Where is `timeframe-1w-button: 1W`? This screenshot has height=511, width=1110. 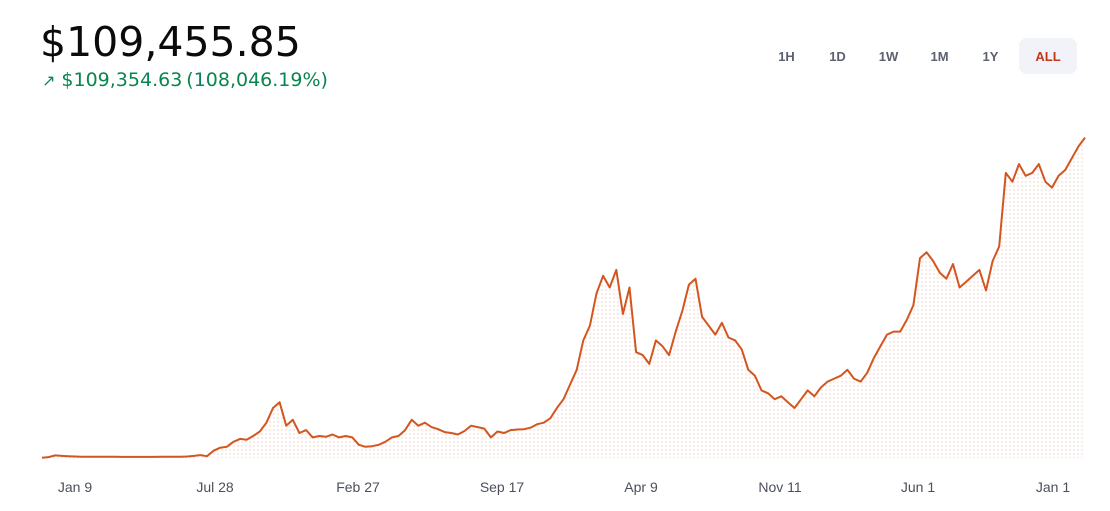
timeframe-1w-button: 1W is located at coordinates (888, 56).